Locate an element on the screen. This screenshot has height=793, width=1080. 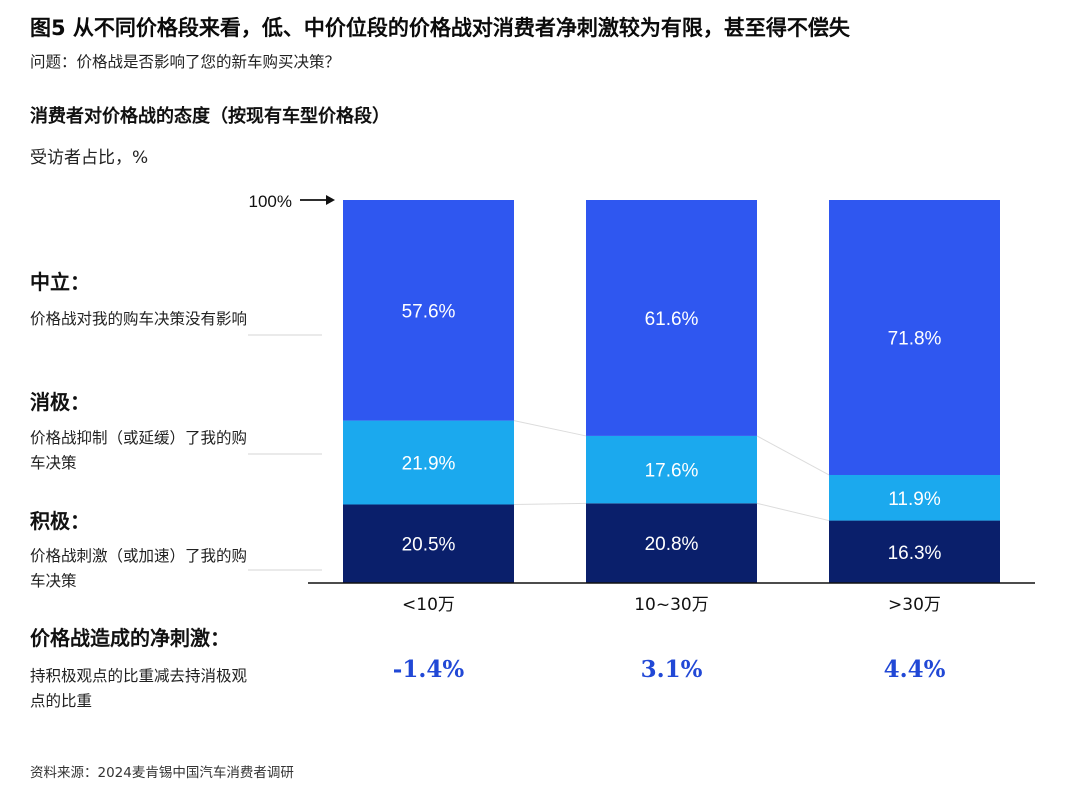
data-label-negative-2: 11.9% is located at coordinates (914, 499).